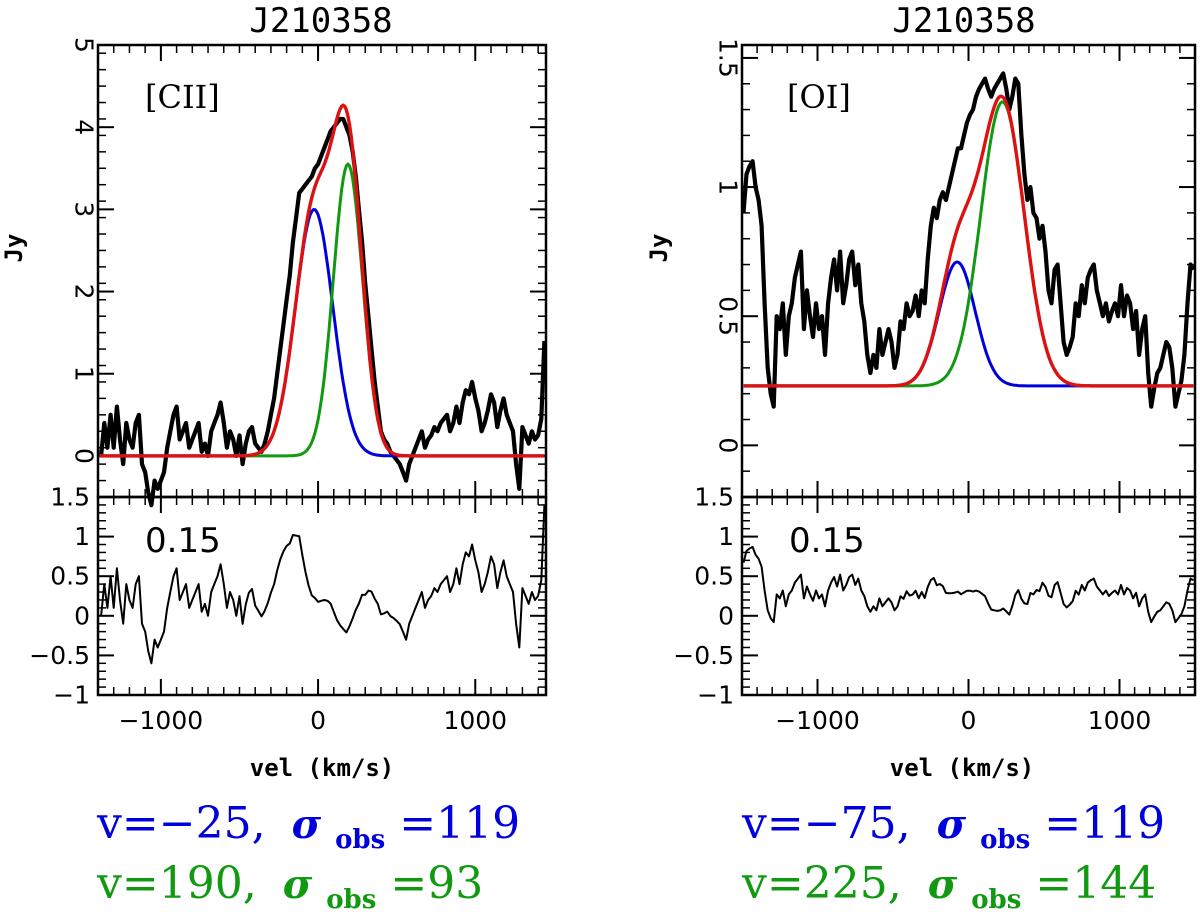 Image resolution: width=1200 pixels, height=918 pixels. I want to click on cii-residual-axis: −1 −0.5 0 0.5 1 1.5 −1000 0 1000, so click(287, 609).